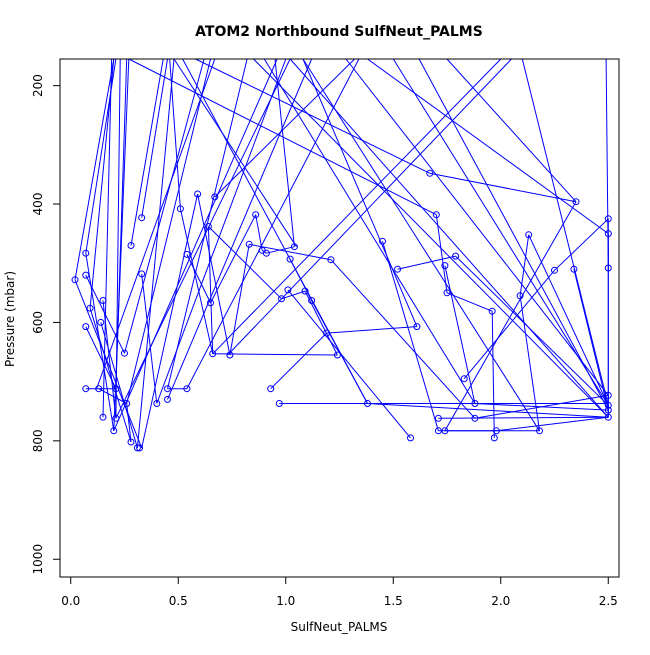 This screenshot has width=650, height=655. Describe the element at coordinates (339, 32) in the screenshot. I see `chart-title: ATOM2 Northbound SulfNeut_PALMS` at that location.